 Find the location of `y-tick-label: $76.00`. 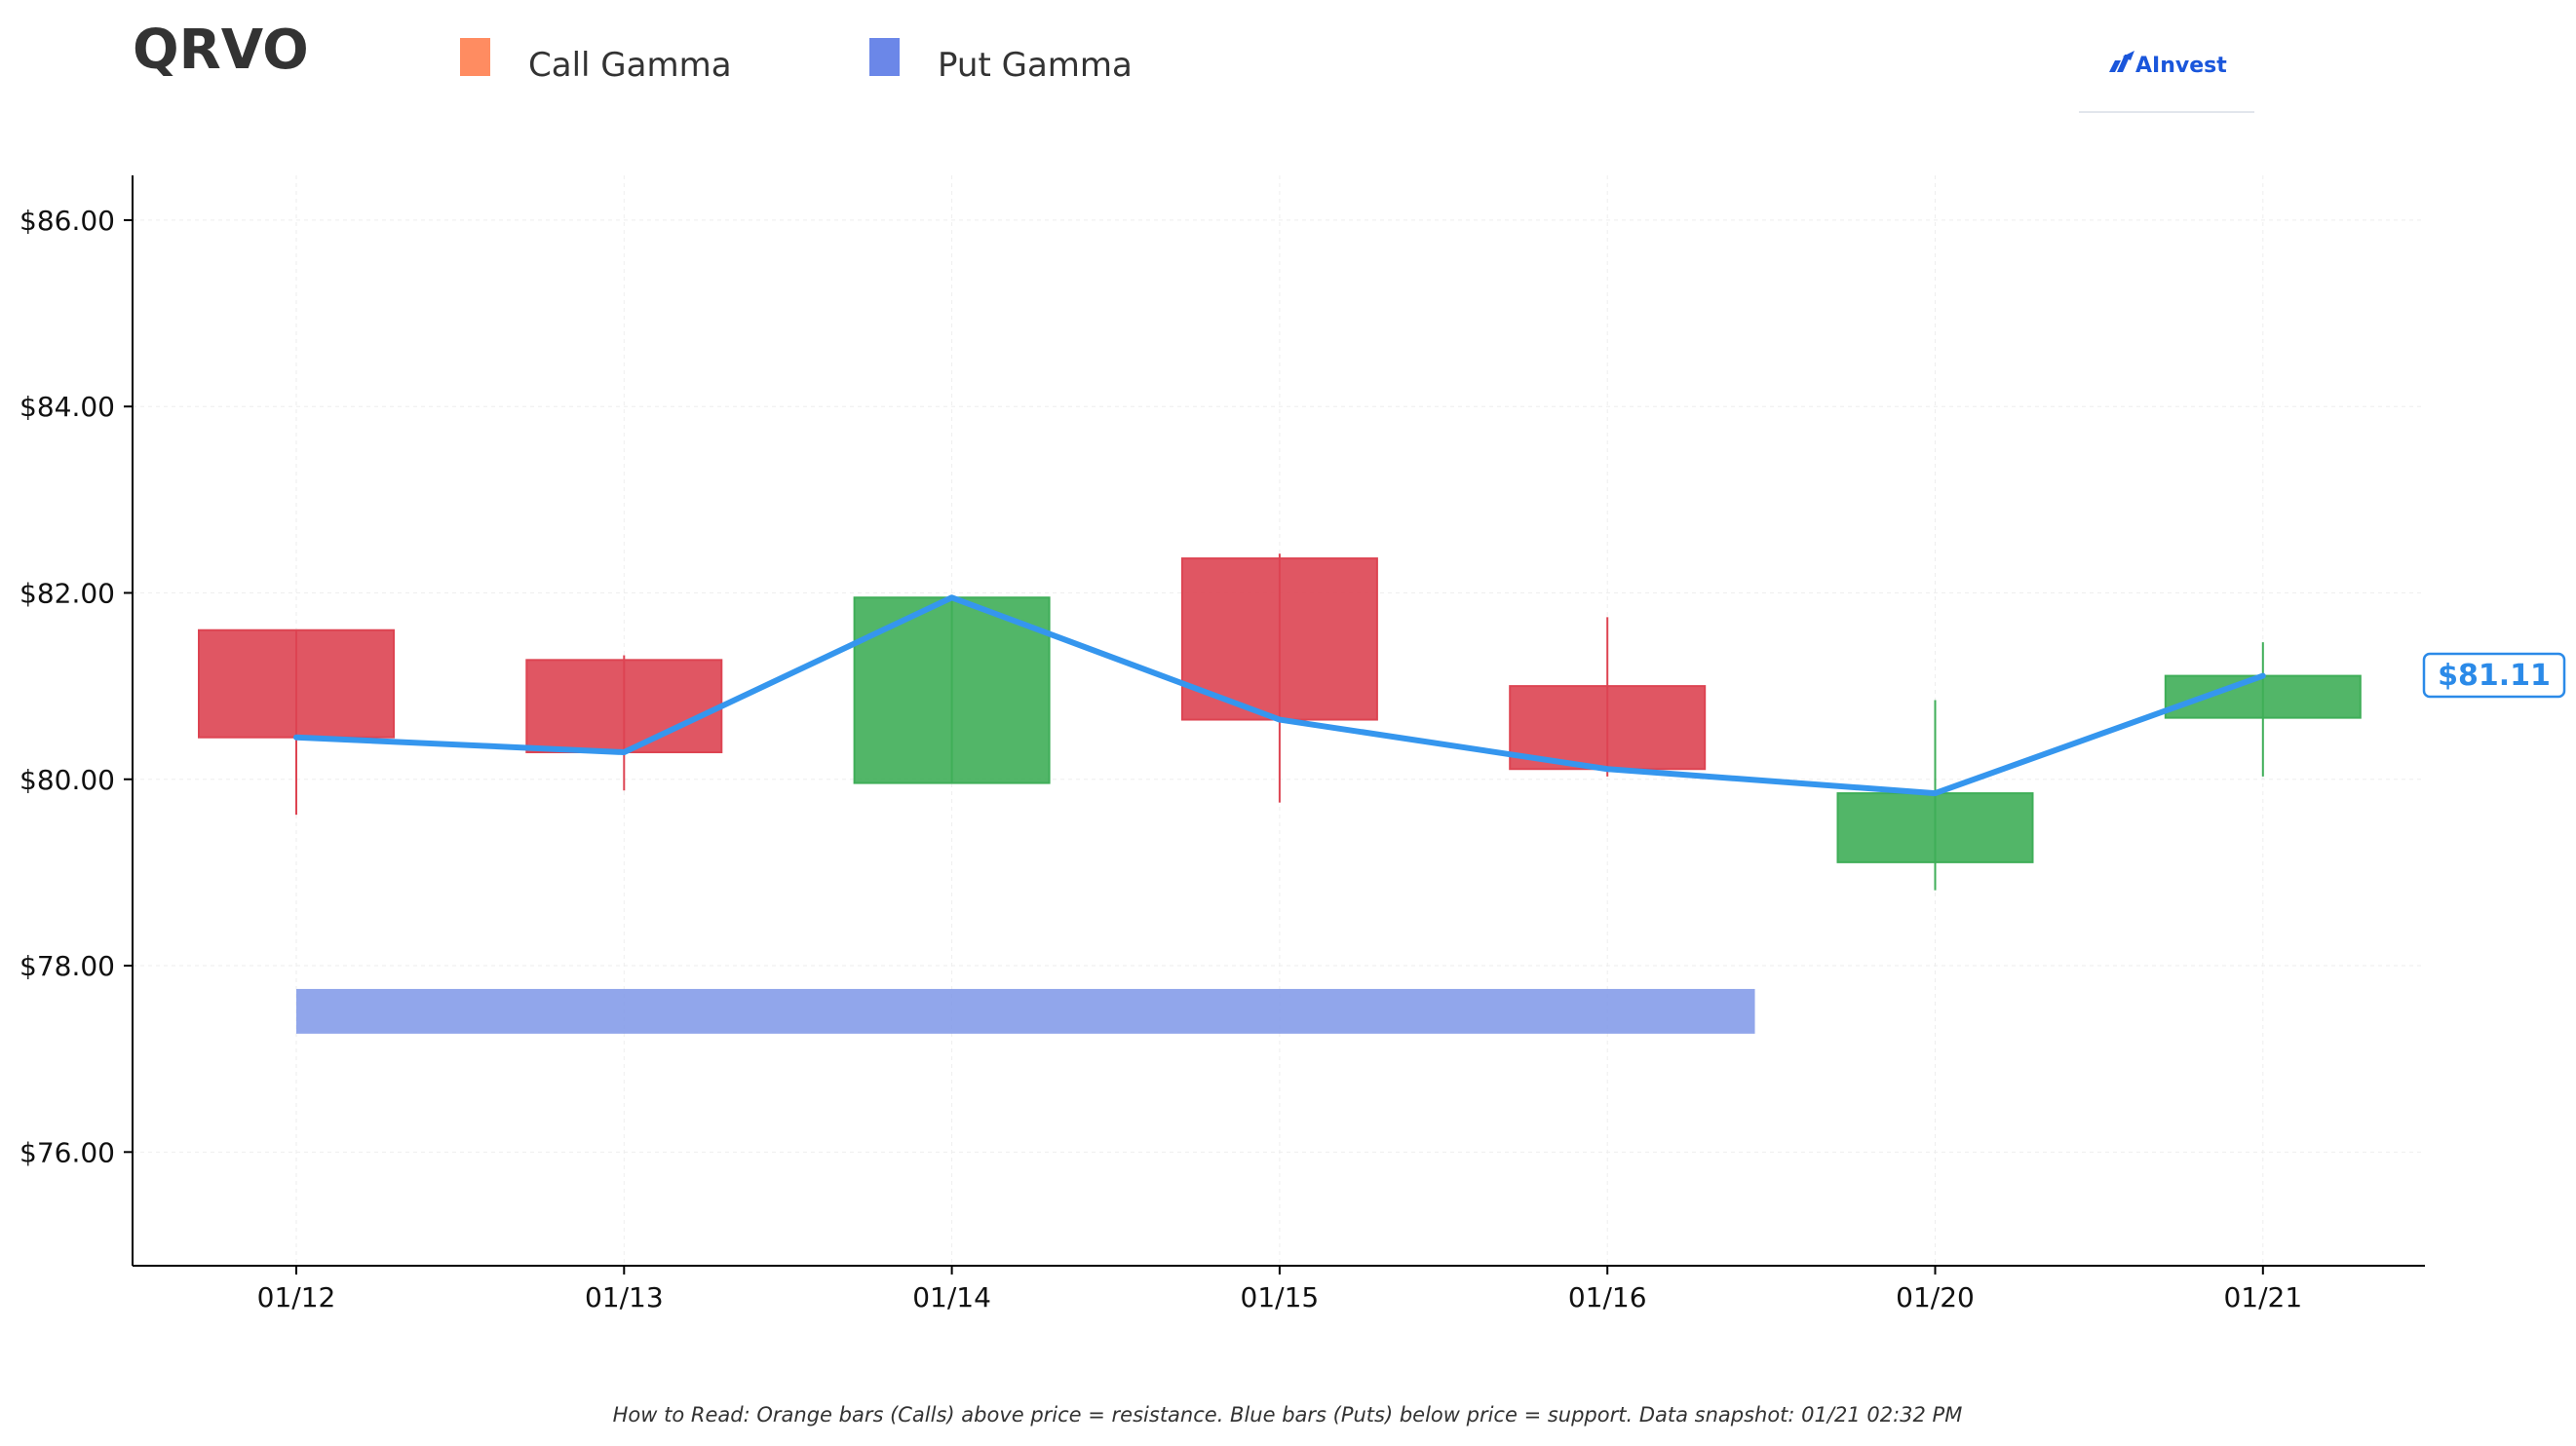

y-tick-label: $76.00 is located at coordinates (67, 1152).